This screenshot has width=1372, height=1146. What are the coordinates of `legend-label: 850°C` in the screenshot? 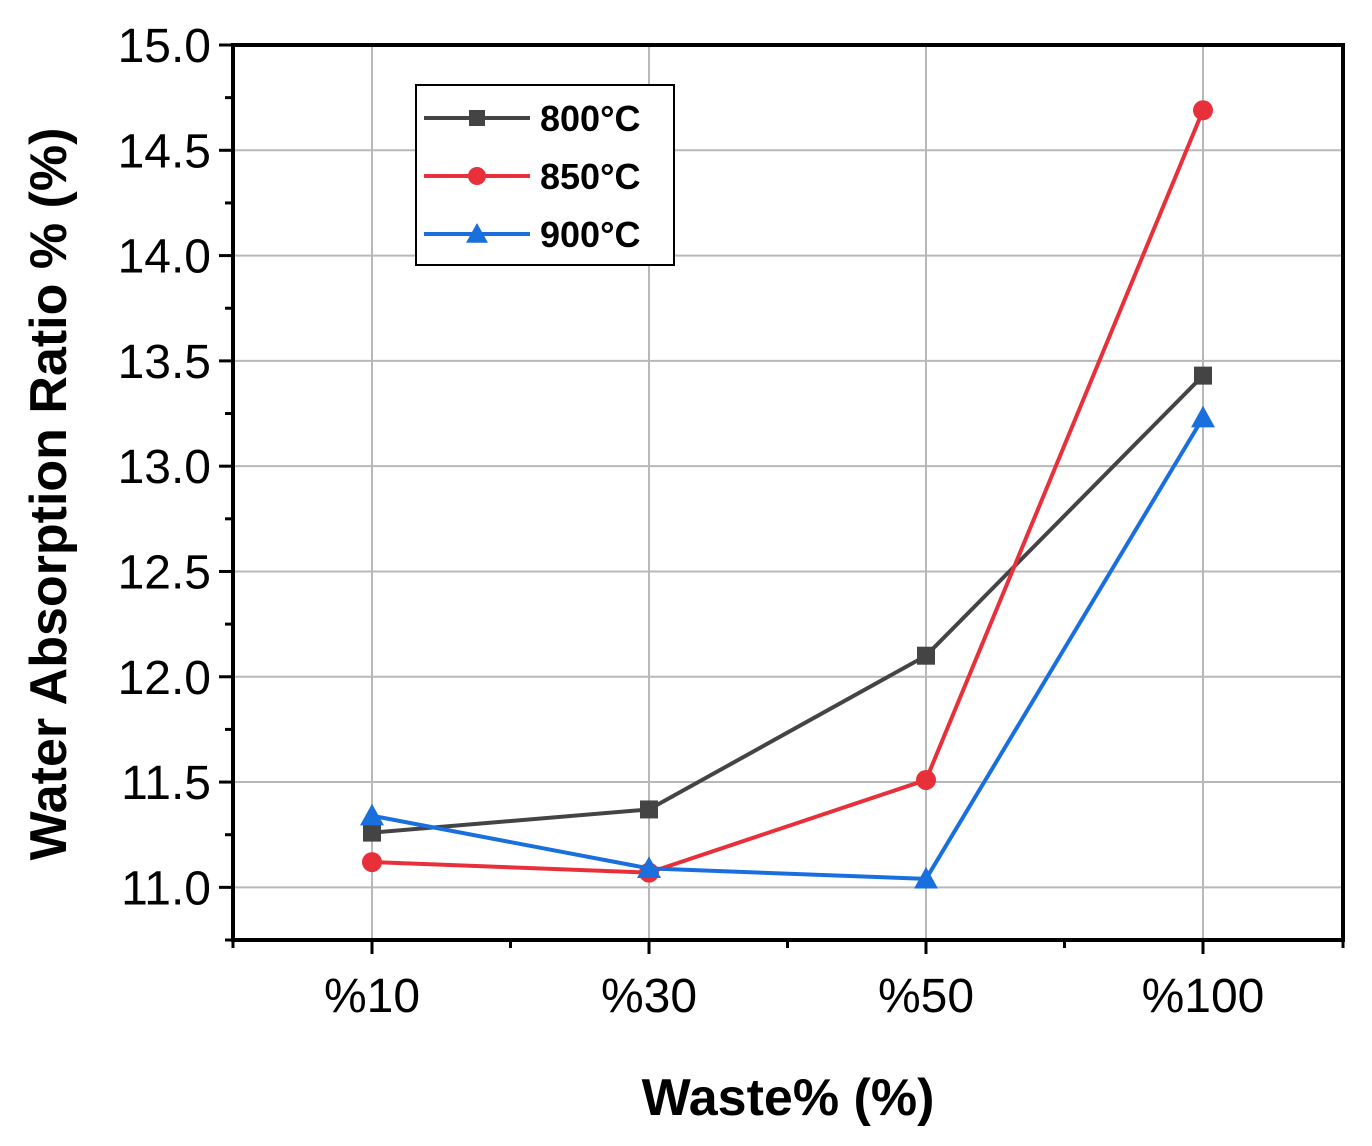 It's located at (590, 176).